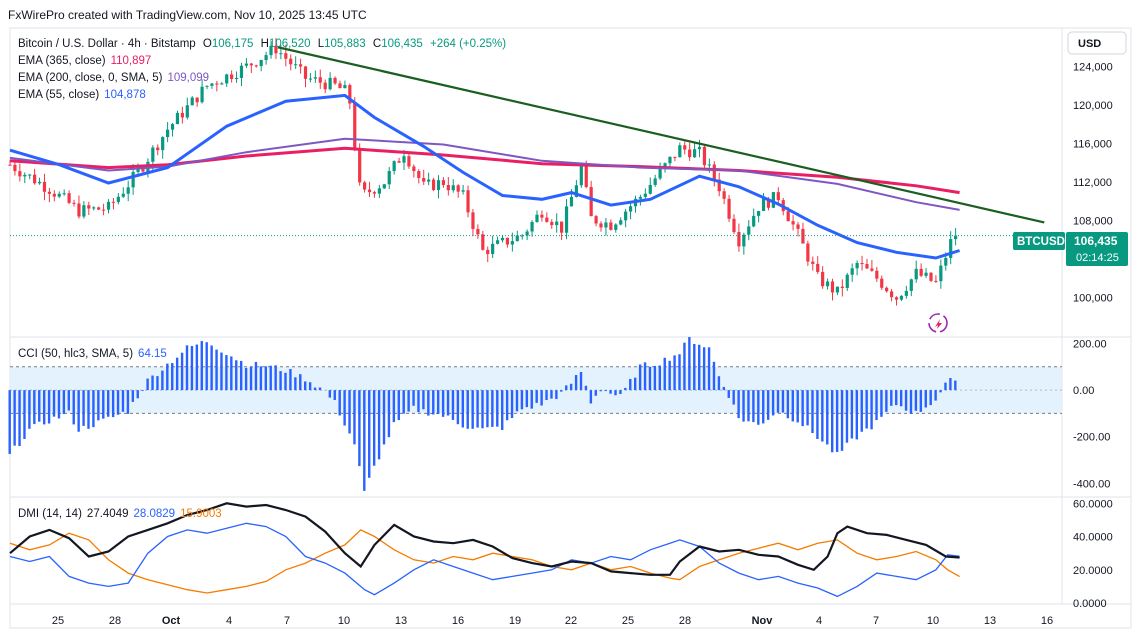  Describe the element at coordinates (58, 95) in the screenshot. I see `ema55-legend-label: EMA (55, close)` at that location.